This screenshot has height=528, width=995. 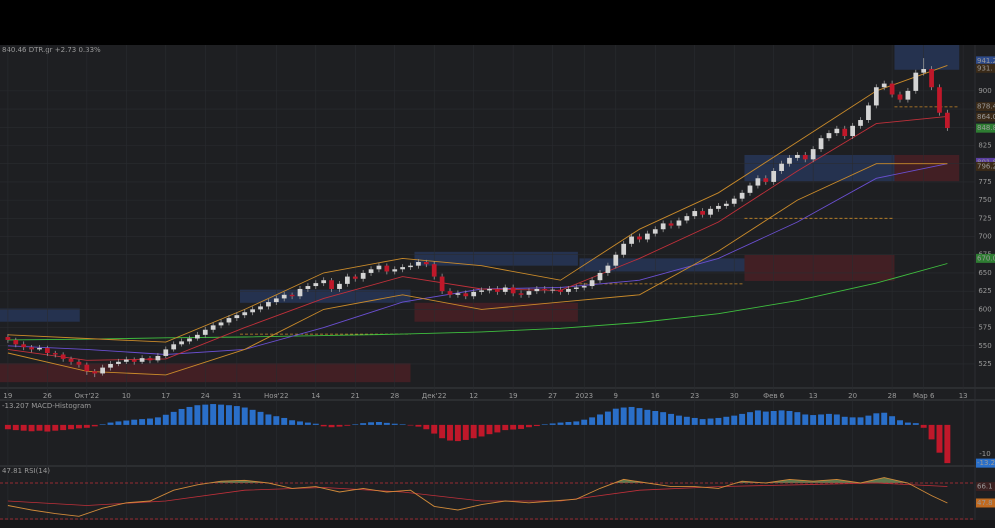 I want to click on x-tick-label: Мар 6, so click(x=924, y=396).